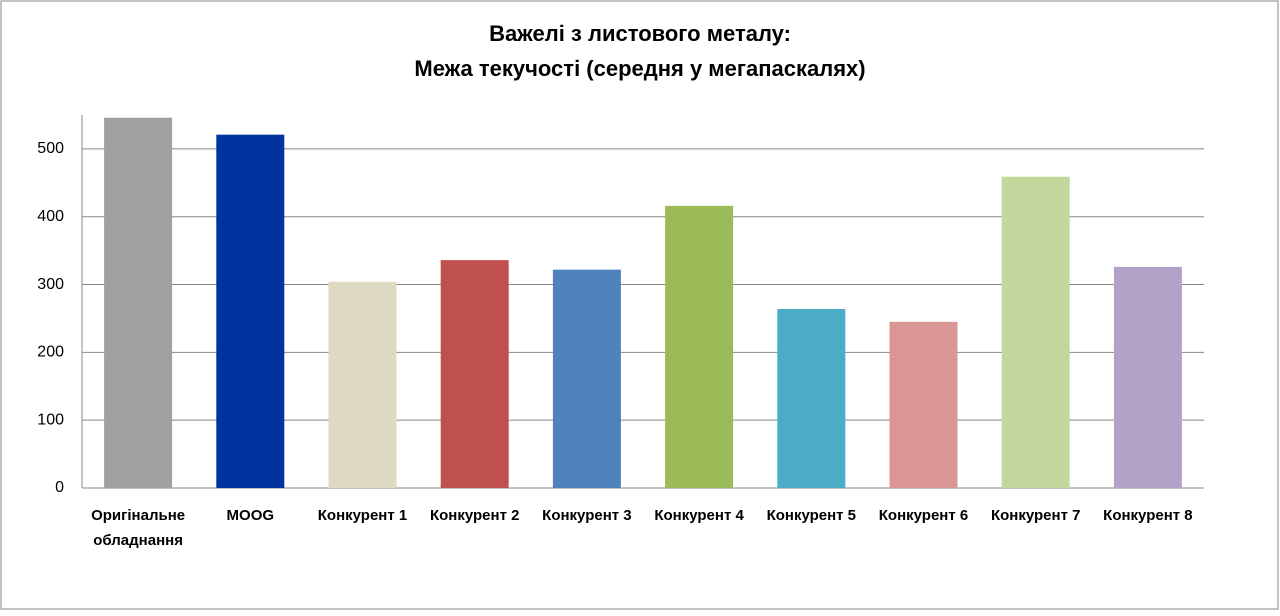 The height and width of the screenshot is (616, 1280). I want to click on x-tick-label: Оригінальне обладнання, so click(138, 528).